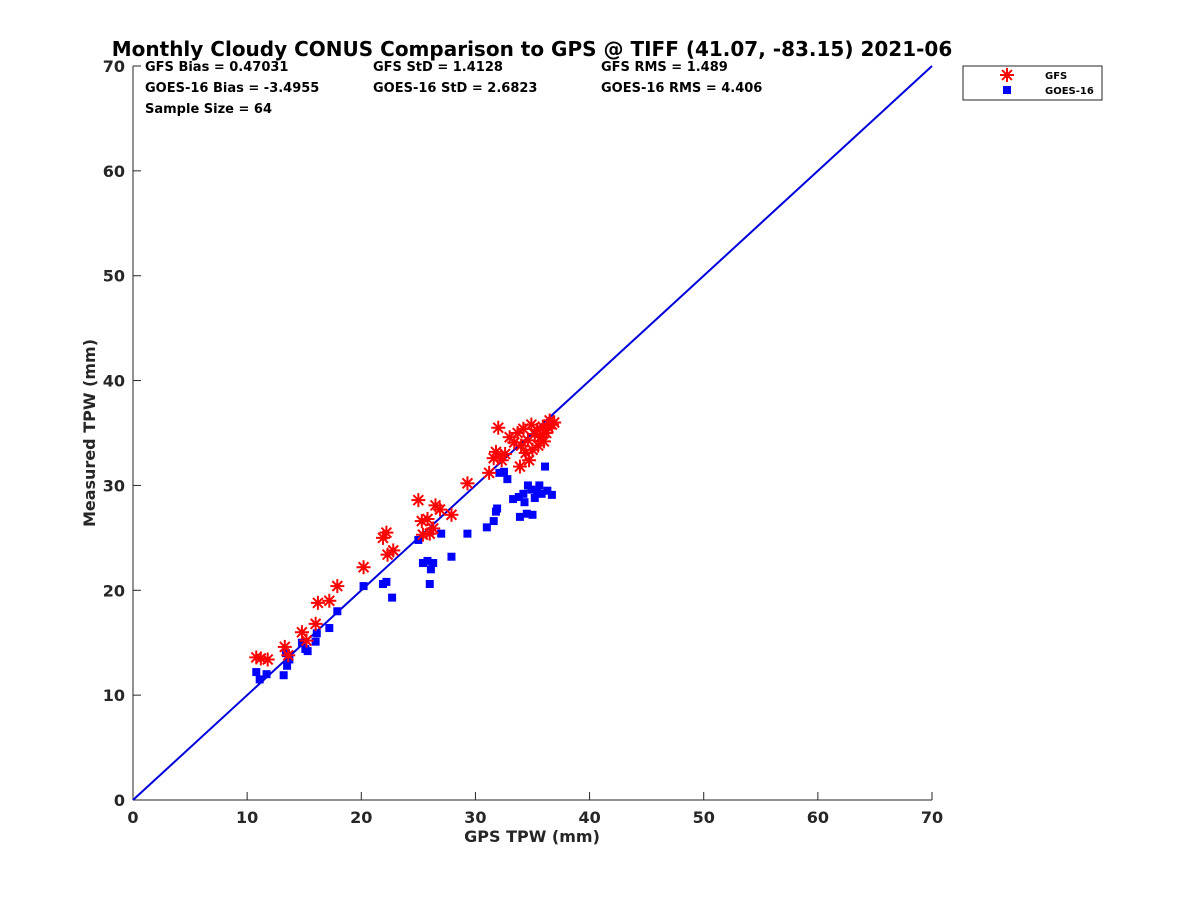 The image size is (1200, 900). I want to click on x-axis-label: GPS TPW (mm), so click(532, 836).